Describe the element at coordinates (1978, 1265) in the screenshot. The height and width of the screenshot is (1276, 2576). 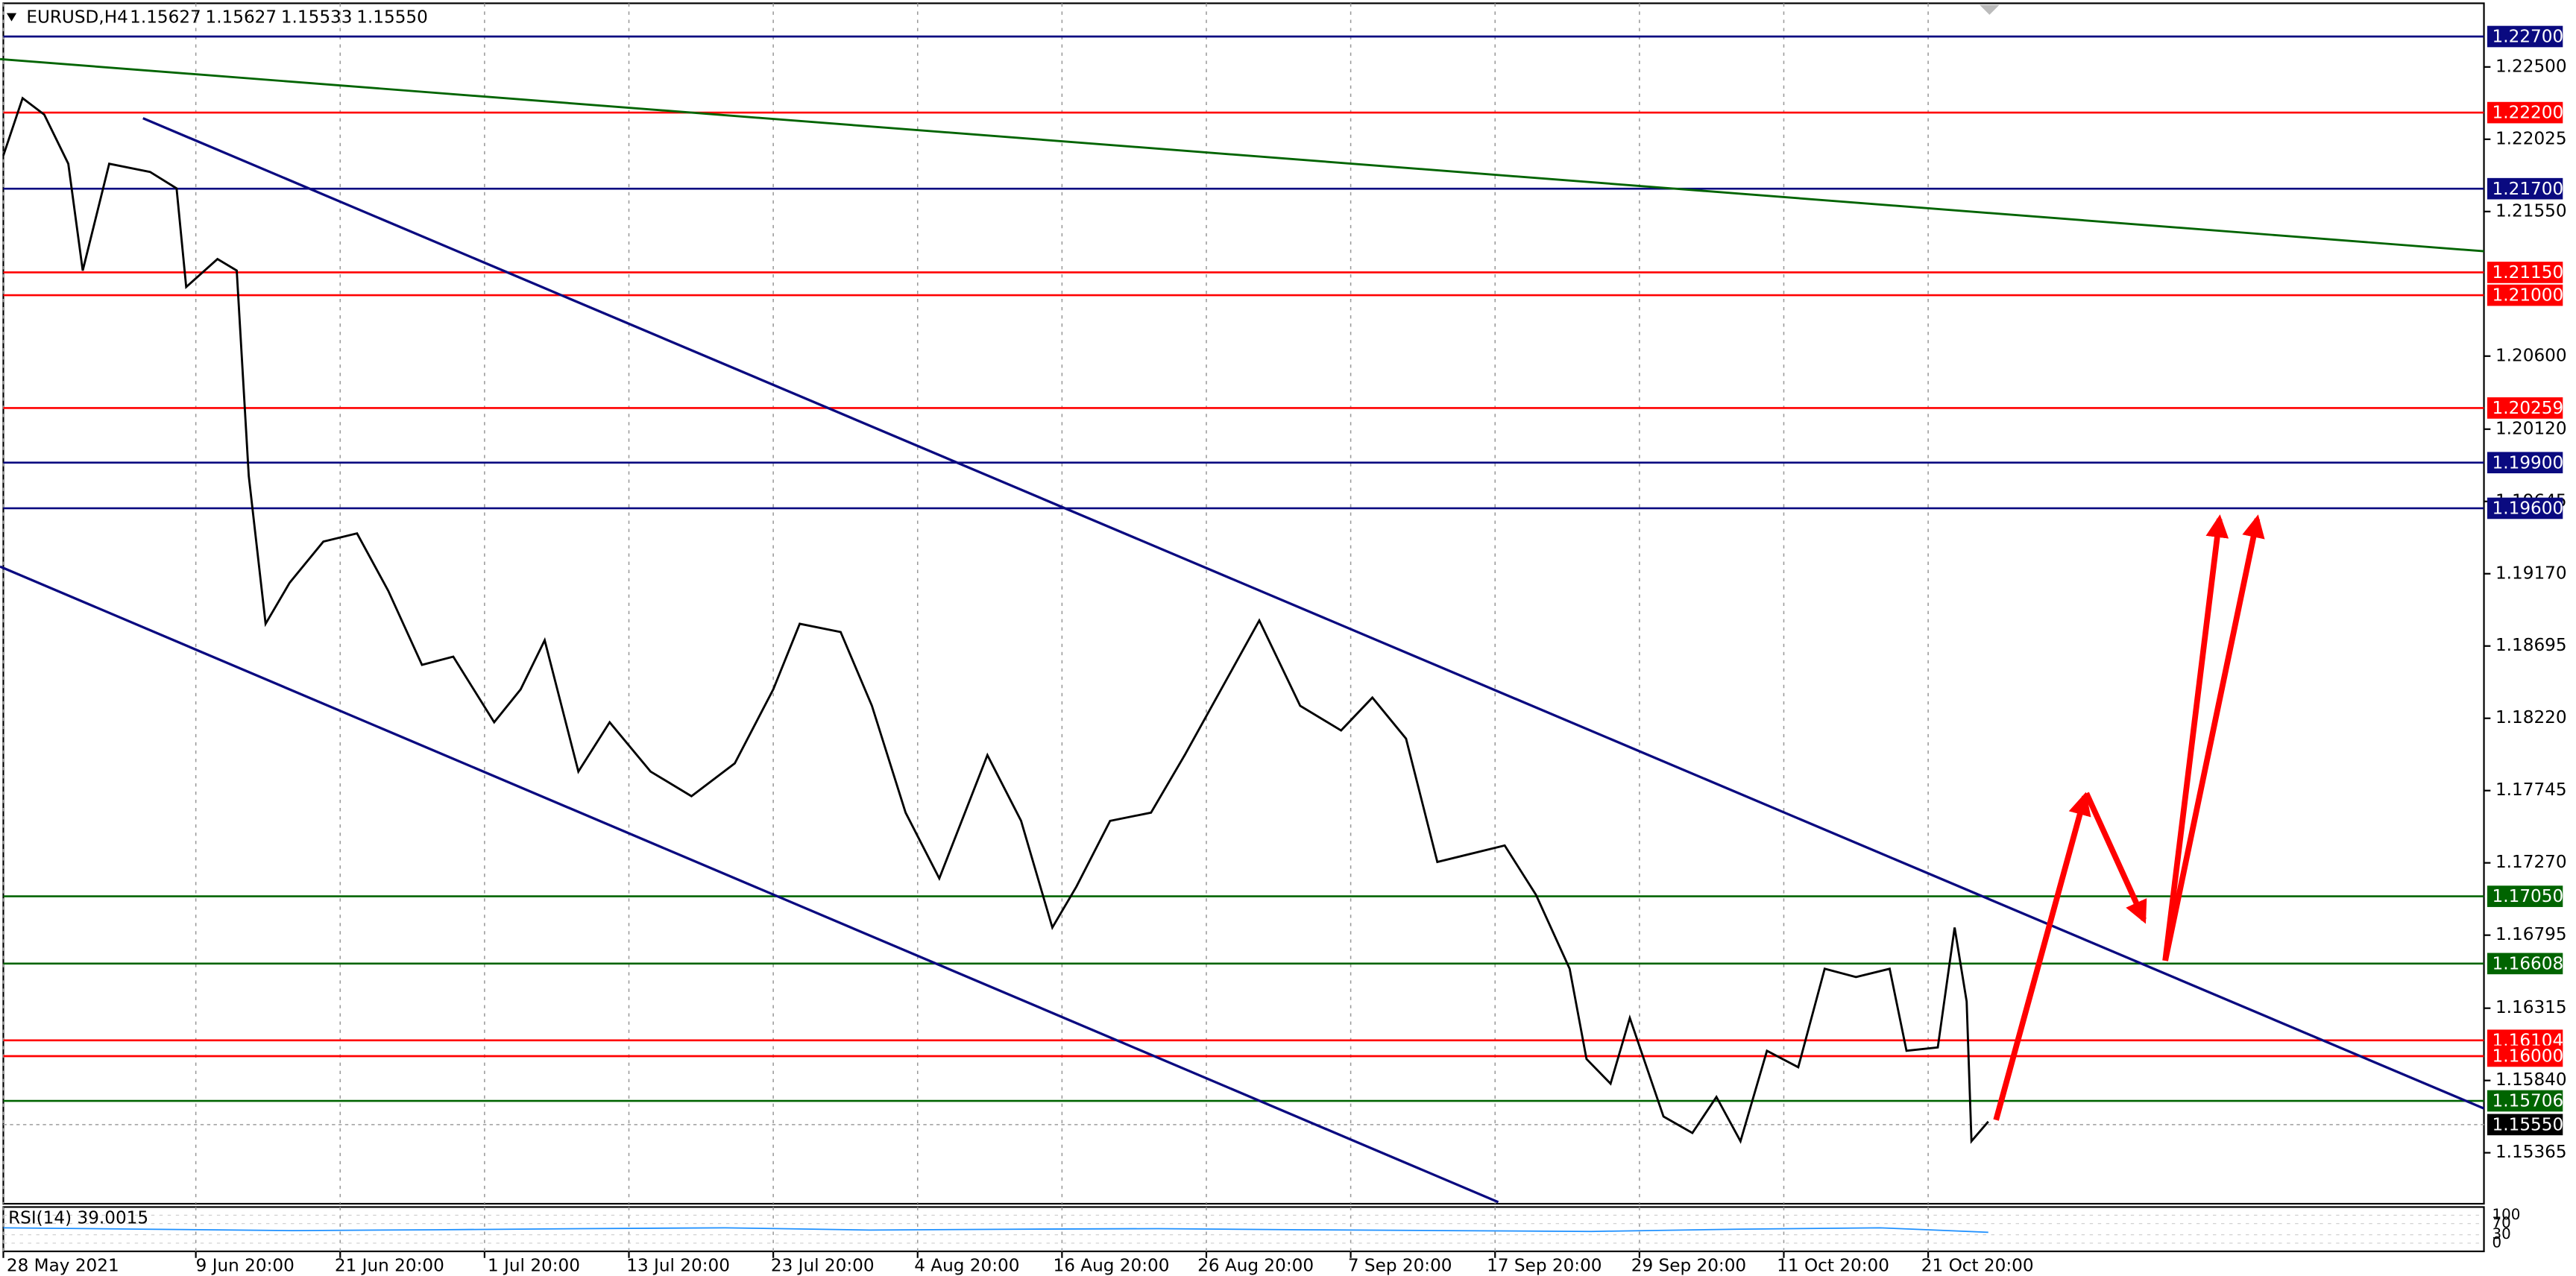
I see `x-tick-label: 21 Oct 20:00` at that location.